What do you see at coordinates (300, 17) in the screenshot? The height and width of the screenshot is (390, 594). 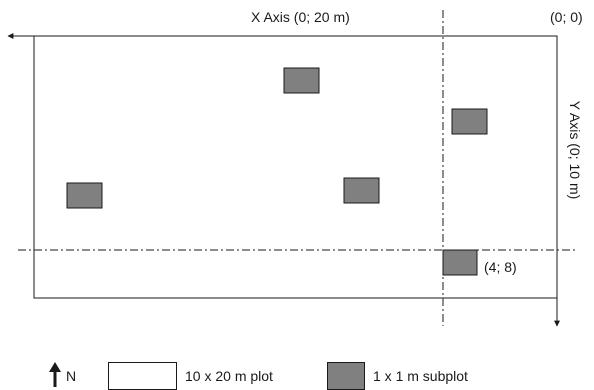 I see `x-axis-label: X Axis (0; 20 m)` at bounding box center [300, 17].